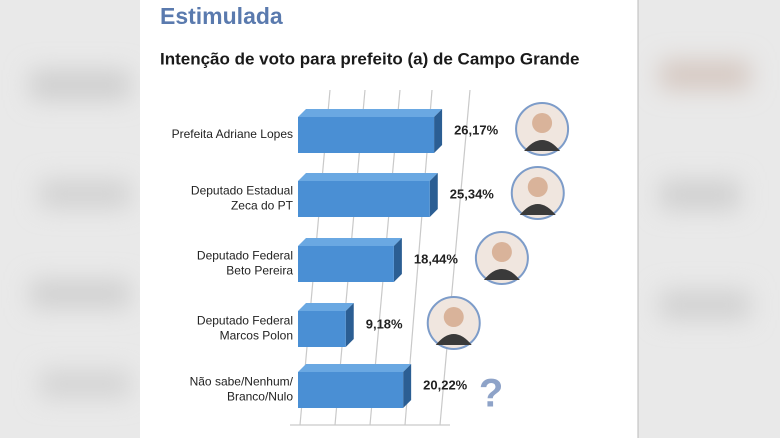 The width and height of the screenshot is (780, 438). Describe the element at coordinates (259, 271) in the screenshot. I see `category-label: Beto Pereira` at that location.